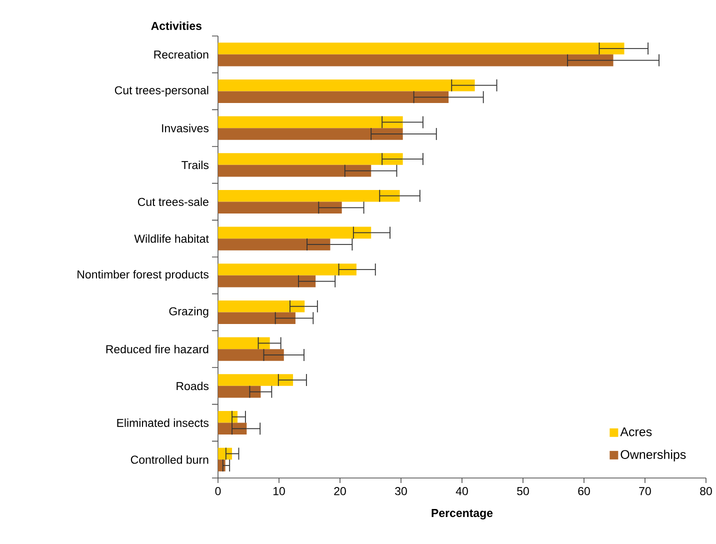  Describe the element at coordinates (645, 491) in the screenshot. I see `x-tick-label: 70` at that location.